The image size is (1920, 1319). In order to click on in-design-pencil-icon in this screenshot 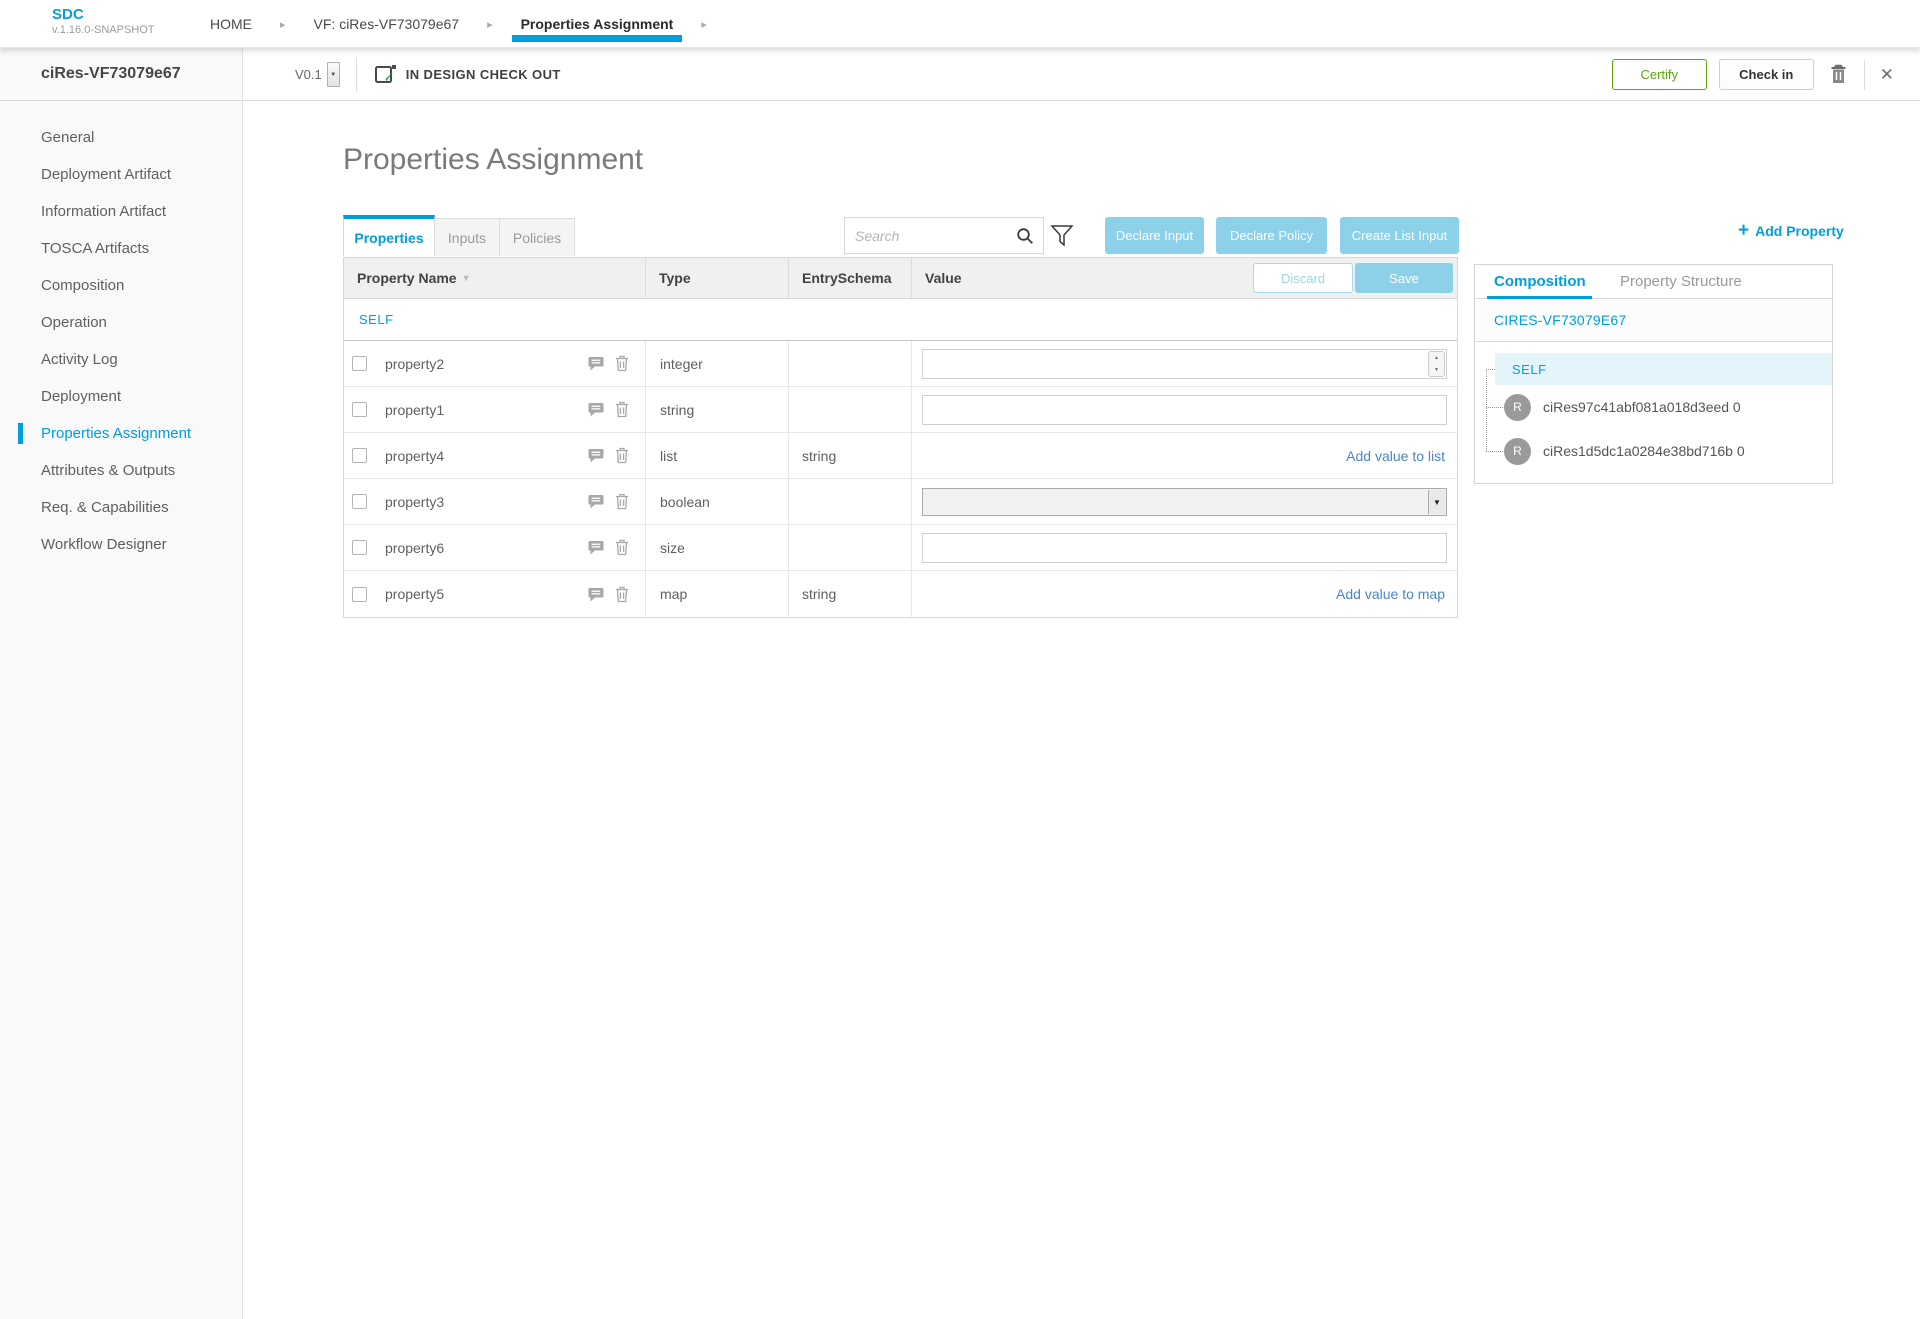, I will do `click(385, 74)`.